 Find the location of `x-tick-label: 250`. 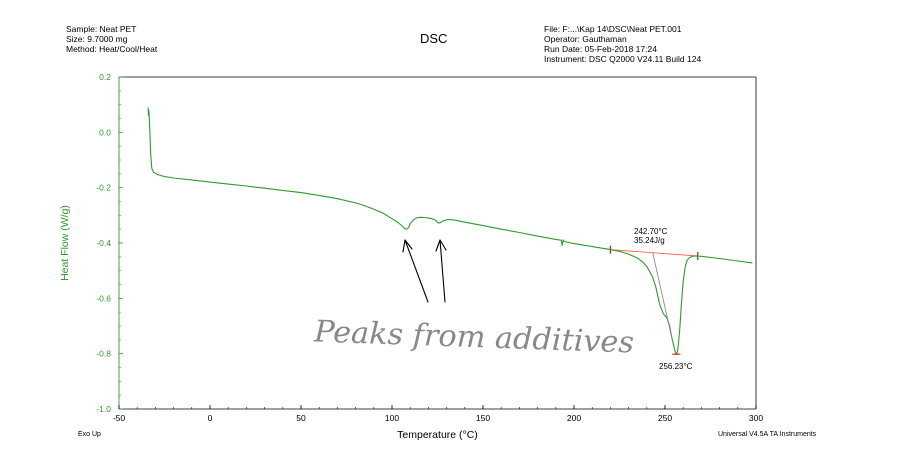

x-tick-label: 250 is located at coordinates (665, 418).